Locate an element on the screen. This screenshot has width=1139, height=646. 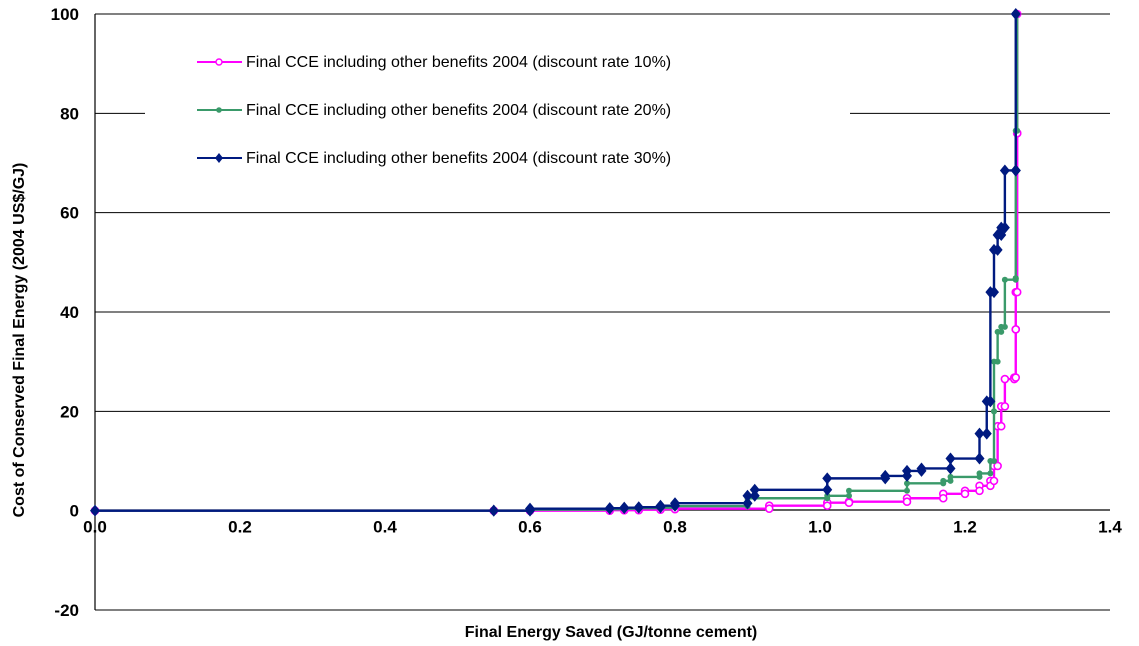
x-axis-title: Final Energy Saved (GJ/tonne cement) is located at coordinates (611, 632).